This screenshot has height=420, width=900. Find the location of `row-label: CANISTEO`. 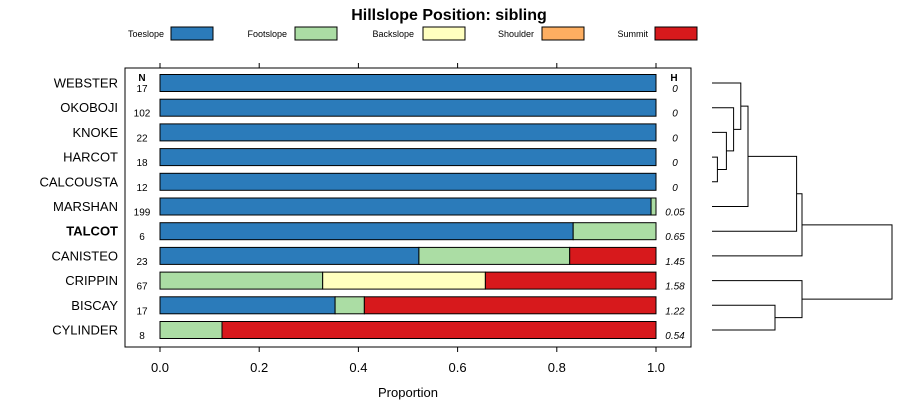

row-label: CANISTEO is located at coordinates (85, 255).